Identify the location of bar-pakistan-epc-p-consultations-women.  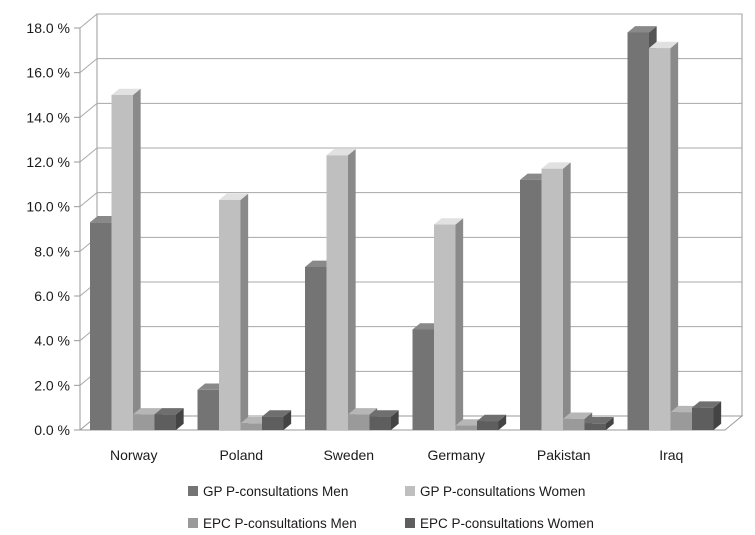
(599, 423).